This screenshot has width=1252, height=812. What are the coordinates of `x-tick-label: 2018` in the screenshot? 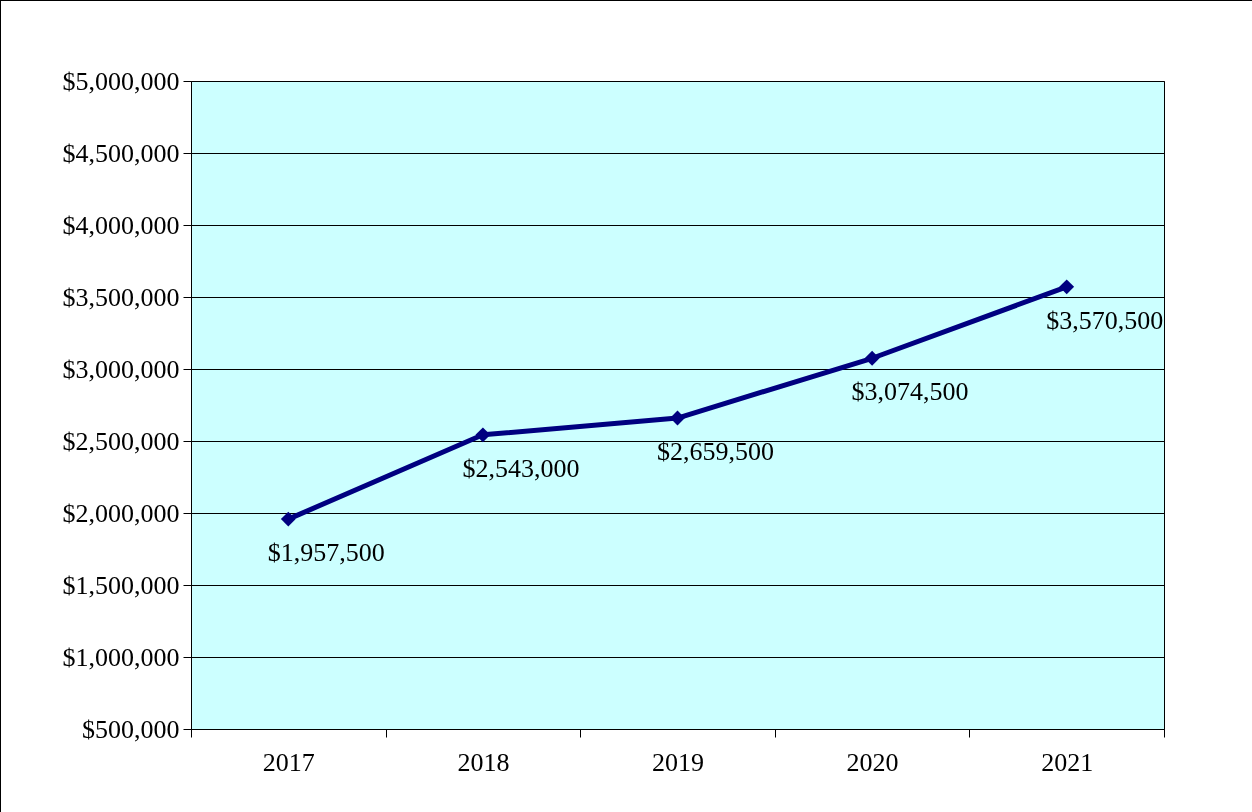 It's located at (483, 762).